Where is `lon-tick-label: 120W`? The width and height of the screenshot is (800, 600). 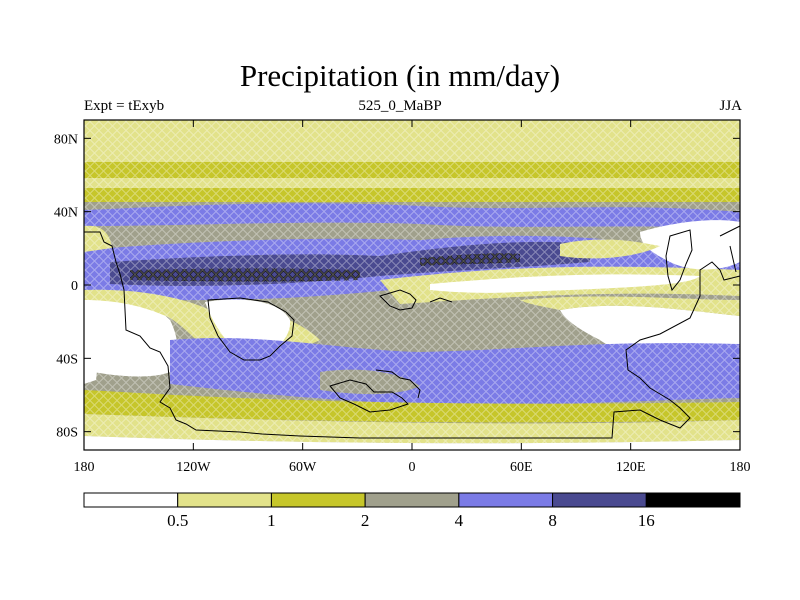 lon-tick-label: 120W is located at coordinates (193, 467).